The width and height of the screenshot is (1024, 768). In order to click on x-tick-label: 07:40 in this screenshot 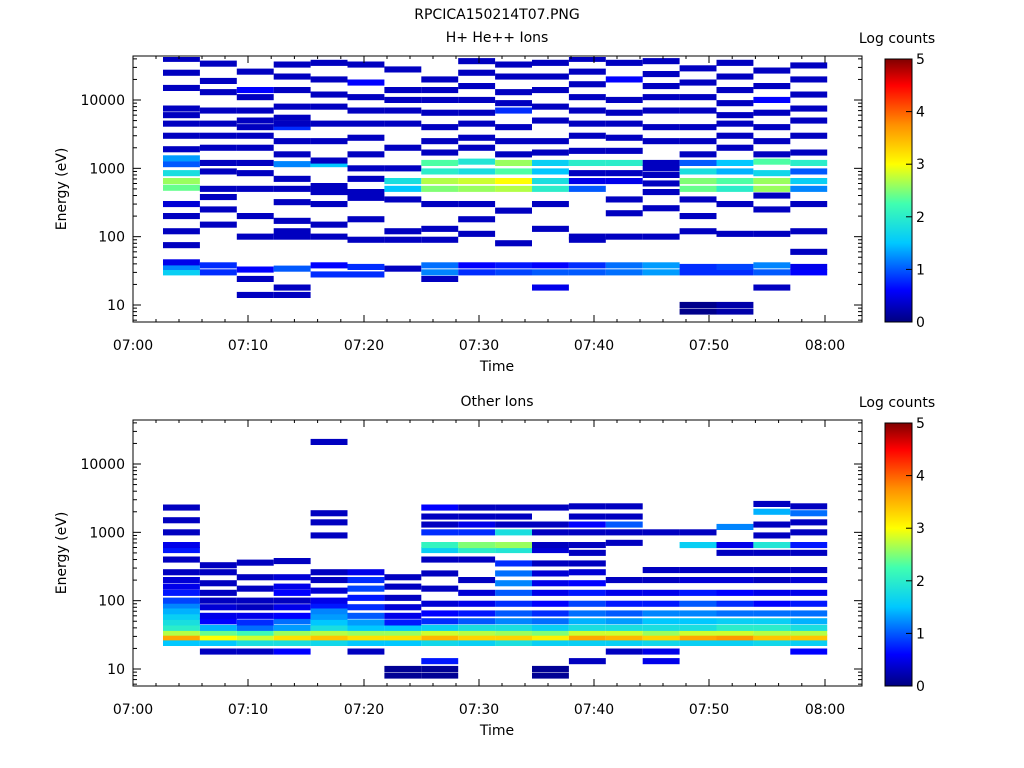, I will do `click(594, 346)`.